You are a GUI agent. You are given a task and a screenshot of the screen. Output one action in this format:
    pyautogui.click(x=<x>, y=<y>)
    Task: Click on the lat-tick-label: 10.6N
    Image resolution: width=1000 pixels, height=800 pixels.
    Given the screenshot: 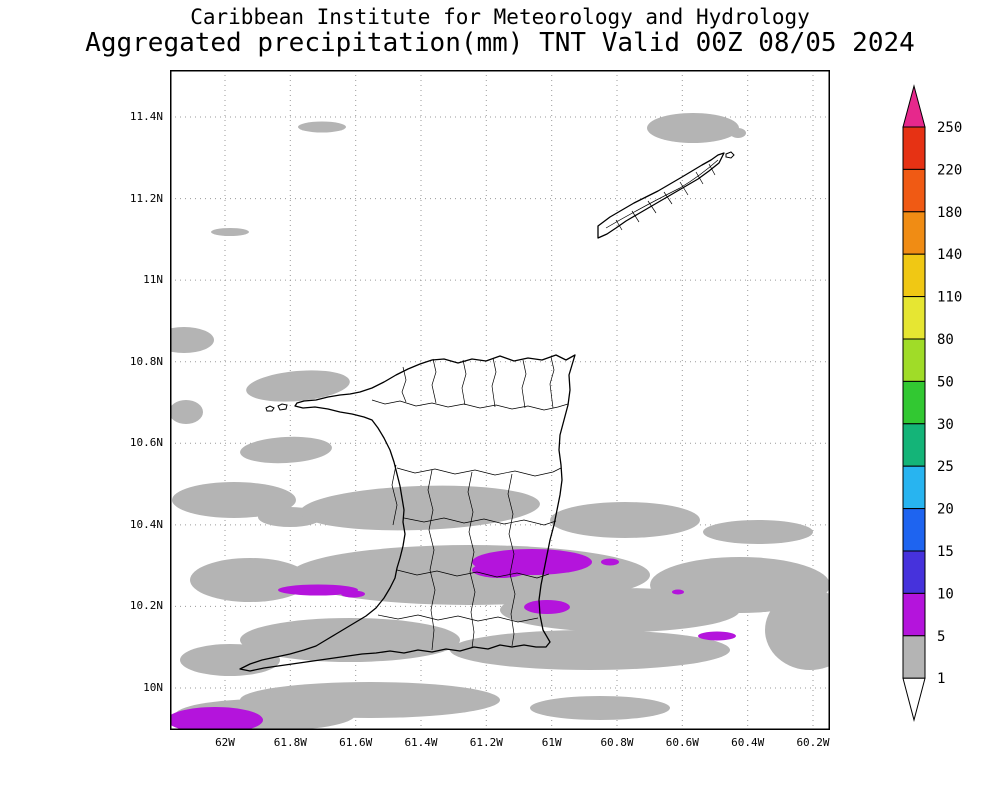 What is the action you would take?
    pyautogui.click(x=146, y=443)
    